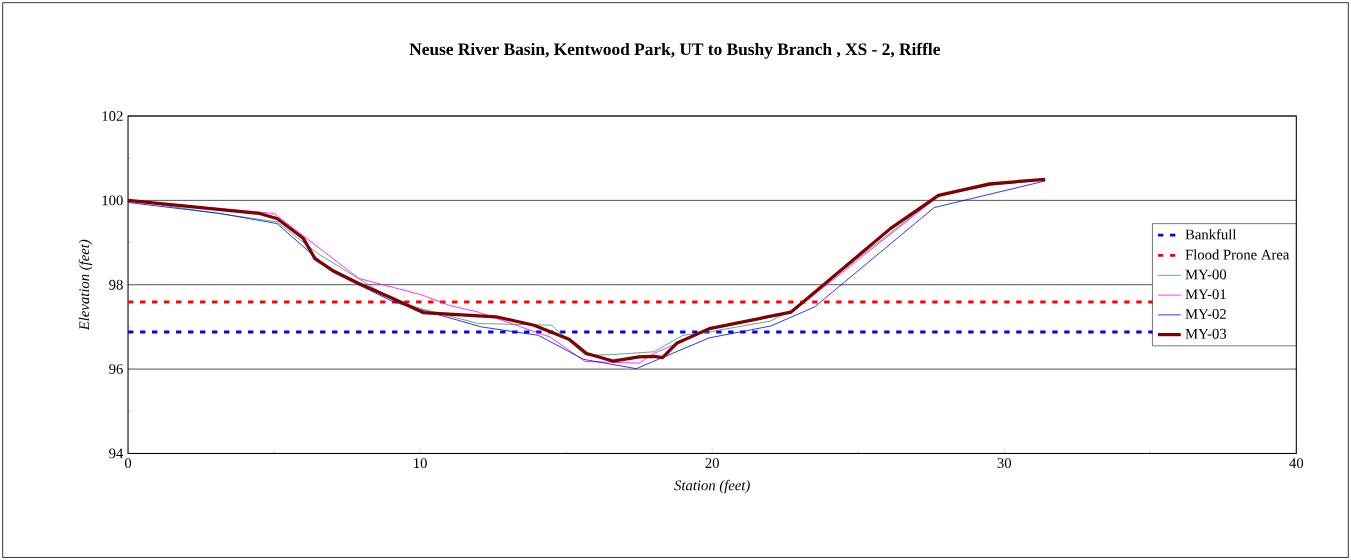 The width and height of the screenshot is (1351, 560). What do you see at coordinates (1206, 274) in the screenshot?
I see `legend-label: MY-00` at bounding box center [1206, 274].